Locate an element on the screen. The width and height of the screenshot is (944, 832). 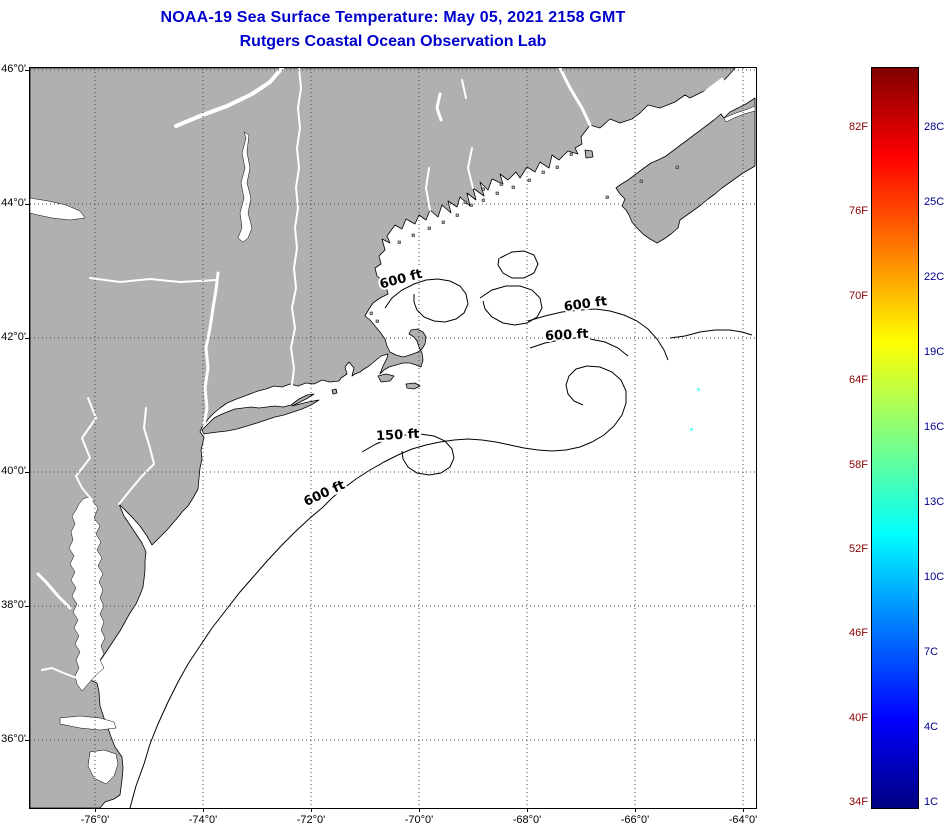
celsius-scale-label: 28C is located at coordinates (934, 127).